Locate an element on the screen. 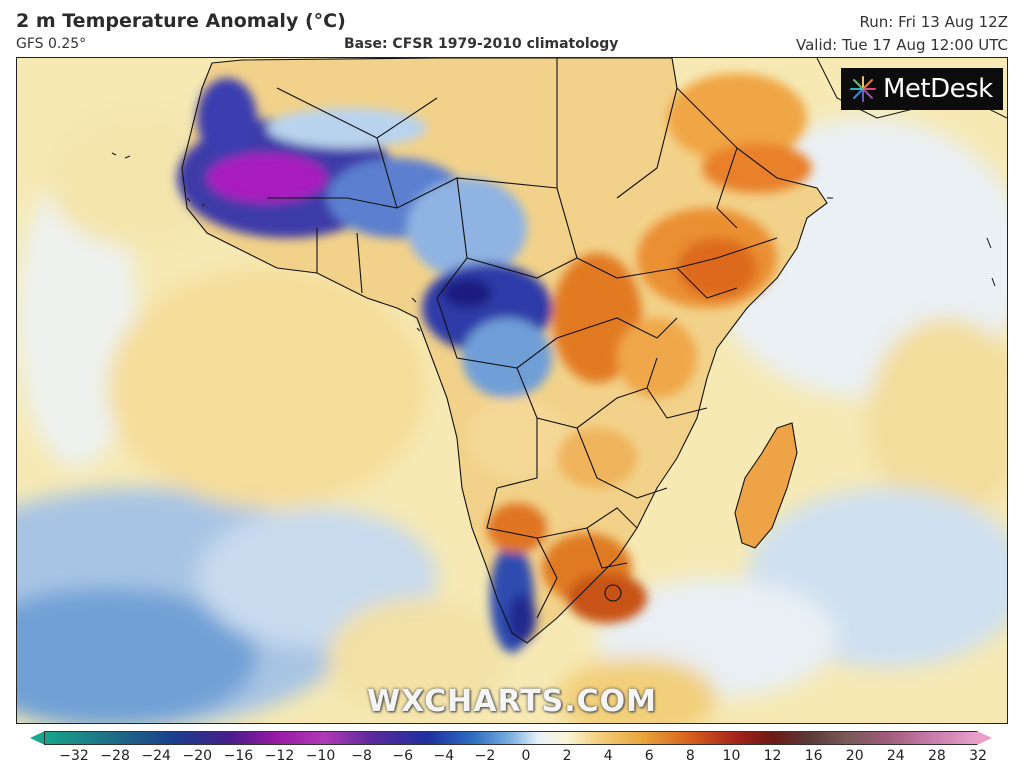 The image size is (1024, 784). colorbar-tick-label: 8 is located at coordinates (690, 756).